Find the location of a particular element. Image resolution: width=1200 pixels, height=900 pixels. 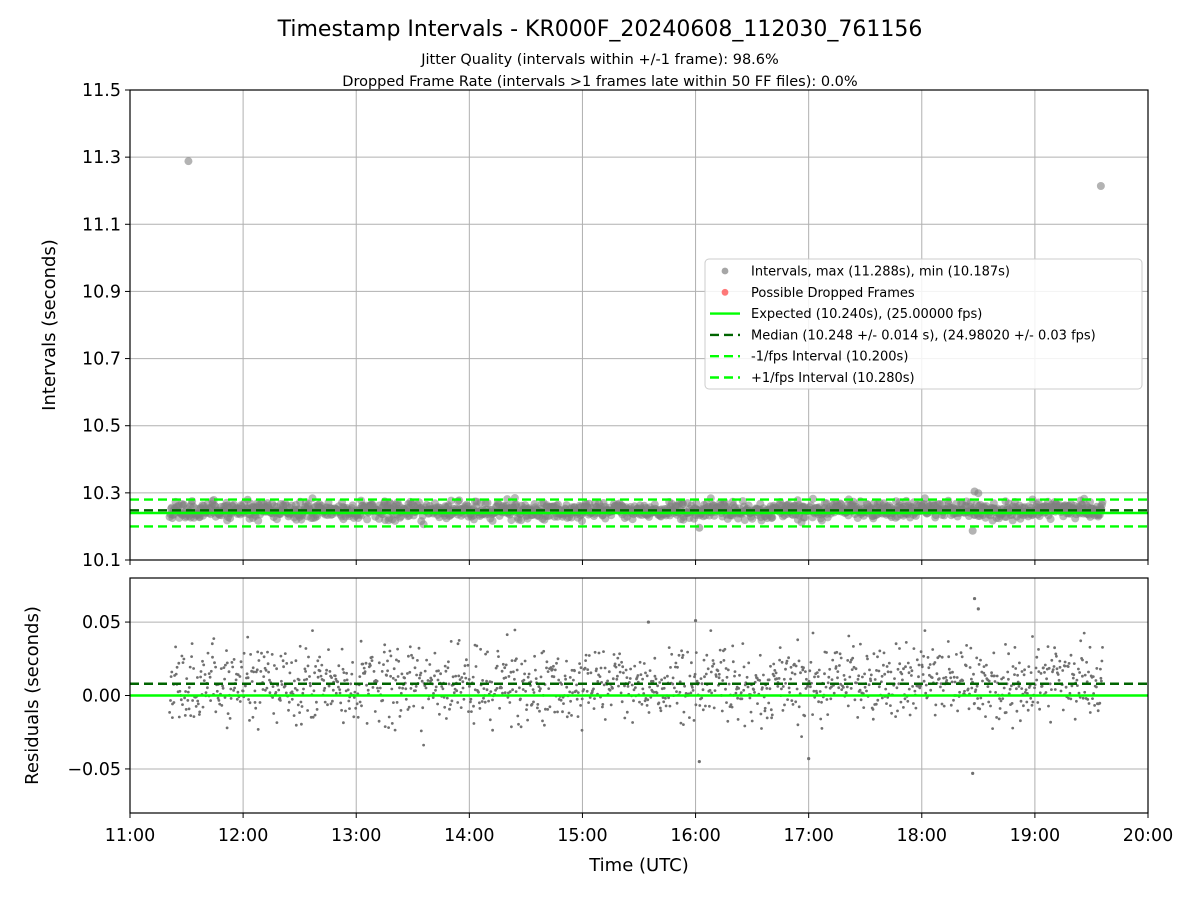

intervals-y-axis-label: Intervals (seconds) is located at coordinates (49, 325).